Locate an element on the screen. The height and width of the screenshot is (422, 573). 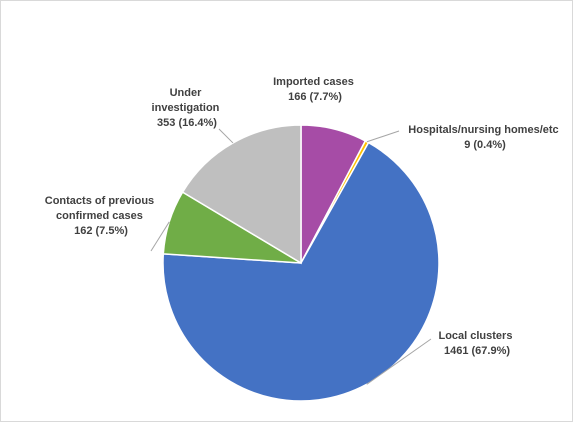
data-label-hospitals-nursing-homes: Hospitals/nursing homes/etc 9 (0.4%) is located at coordinates (484, 137).